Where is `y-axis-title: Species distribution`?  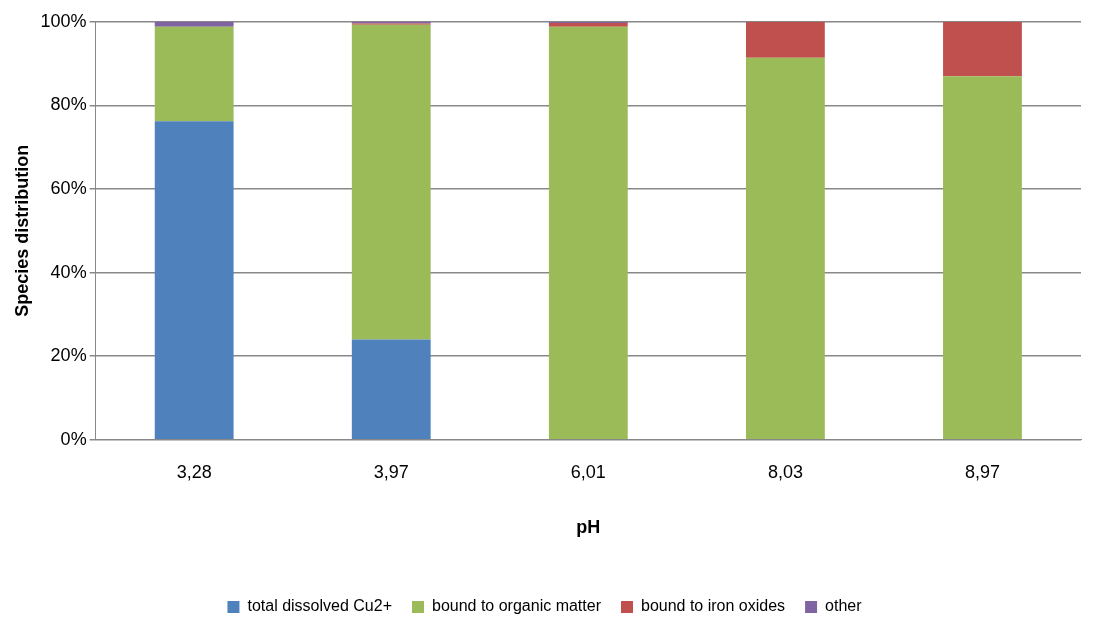
y-axis-title: Species distribution is located at coordinates (21, 230).